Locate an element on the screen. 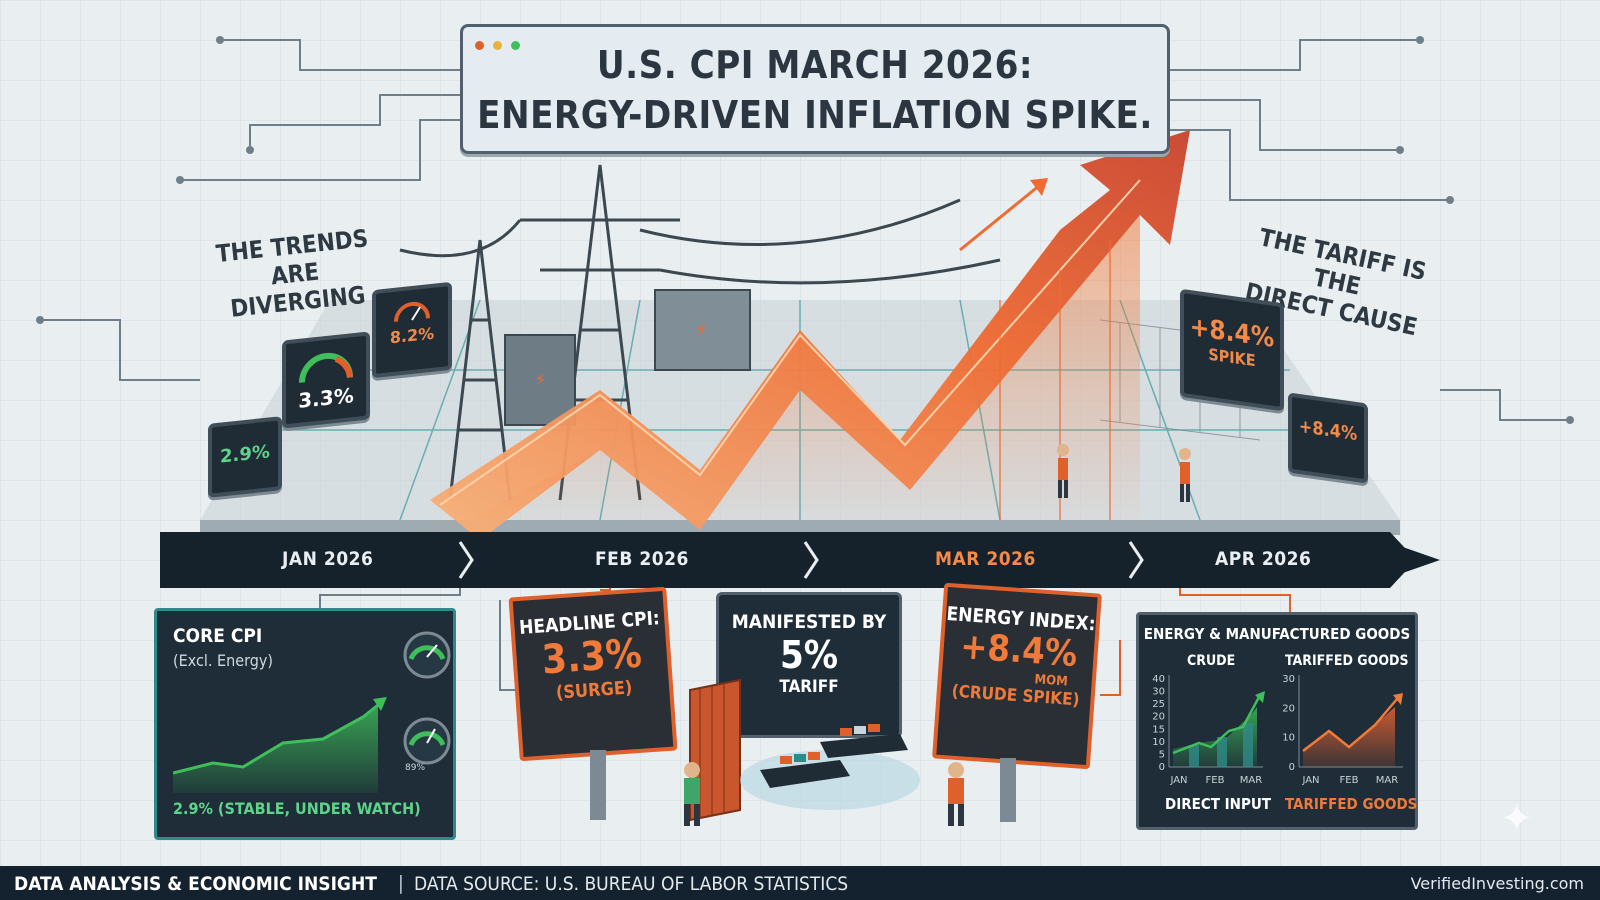  headline-panel-post is located at coordinates (598, 785).